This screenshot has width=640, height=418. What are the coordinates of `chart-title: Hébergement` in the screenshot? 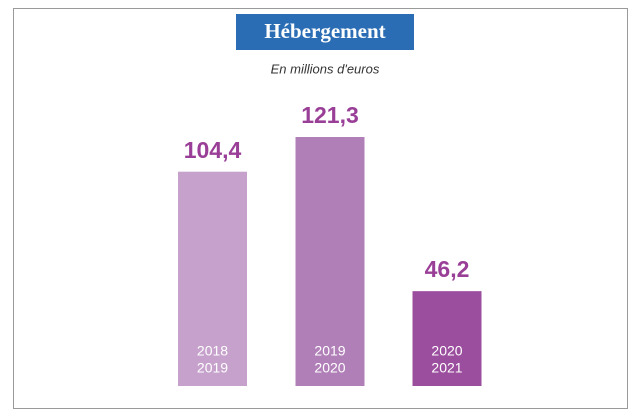 It's located at (324, 31).